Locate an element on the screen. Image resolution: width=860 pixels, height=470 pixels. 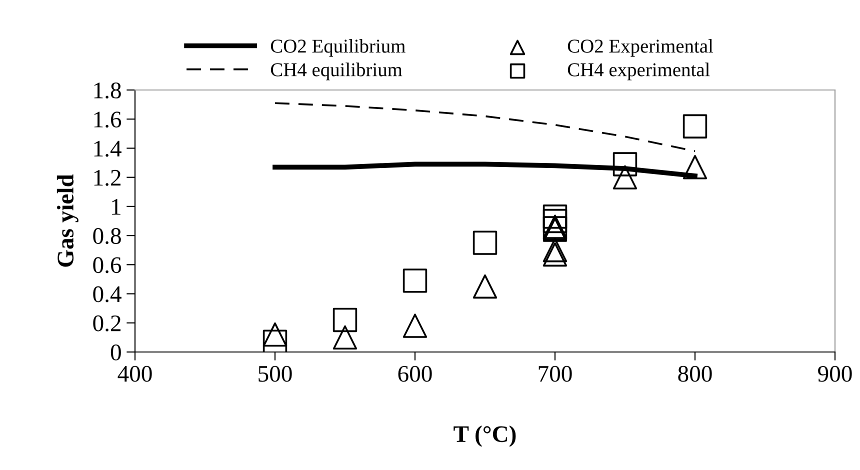
y-tick-label: 0.6 is located at coordinates (107, 265).